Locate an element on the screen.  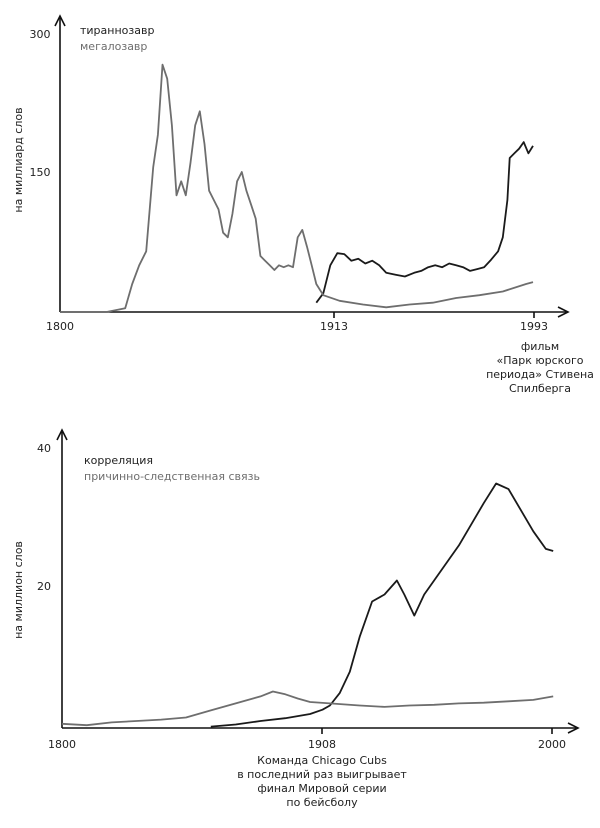
chart2-annotation-line-4: по бейсболу is located at coordinates (322, 802).